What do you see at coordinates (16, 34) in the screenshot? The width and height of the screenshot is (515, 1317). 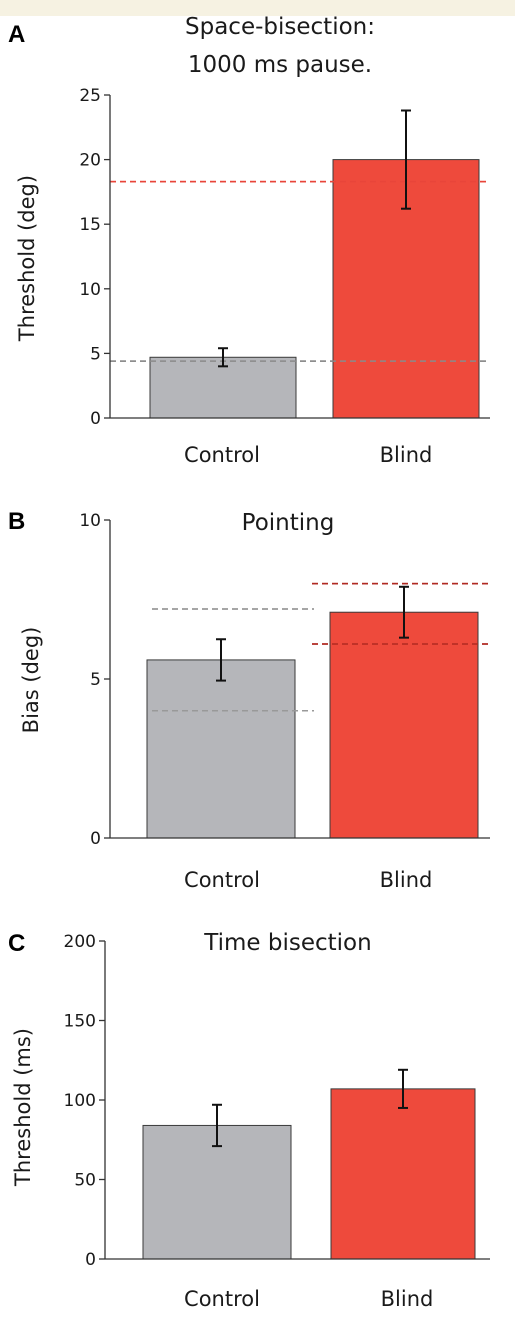 I see `panel-letter: A` at bounding box center [16, 34].